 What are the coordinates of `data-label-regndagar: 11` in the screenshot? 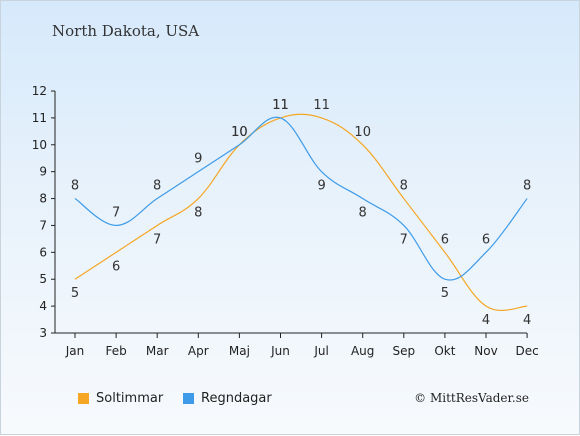 It's located at (280, 105).